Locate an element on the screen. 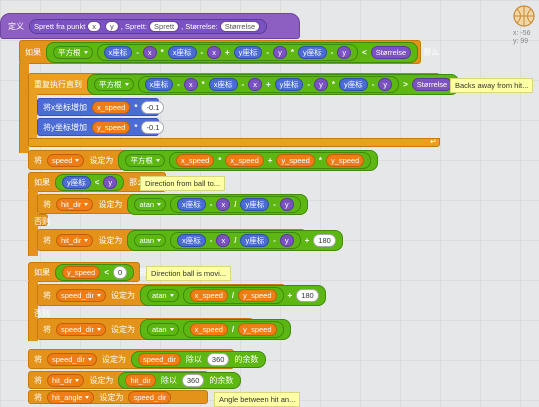  hitdir2-y: y is located at coordinates (286, 240).